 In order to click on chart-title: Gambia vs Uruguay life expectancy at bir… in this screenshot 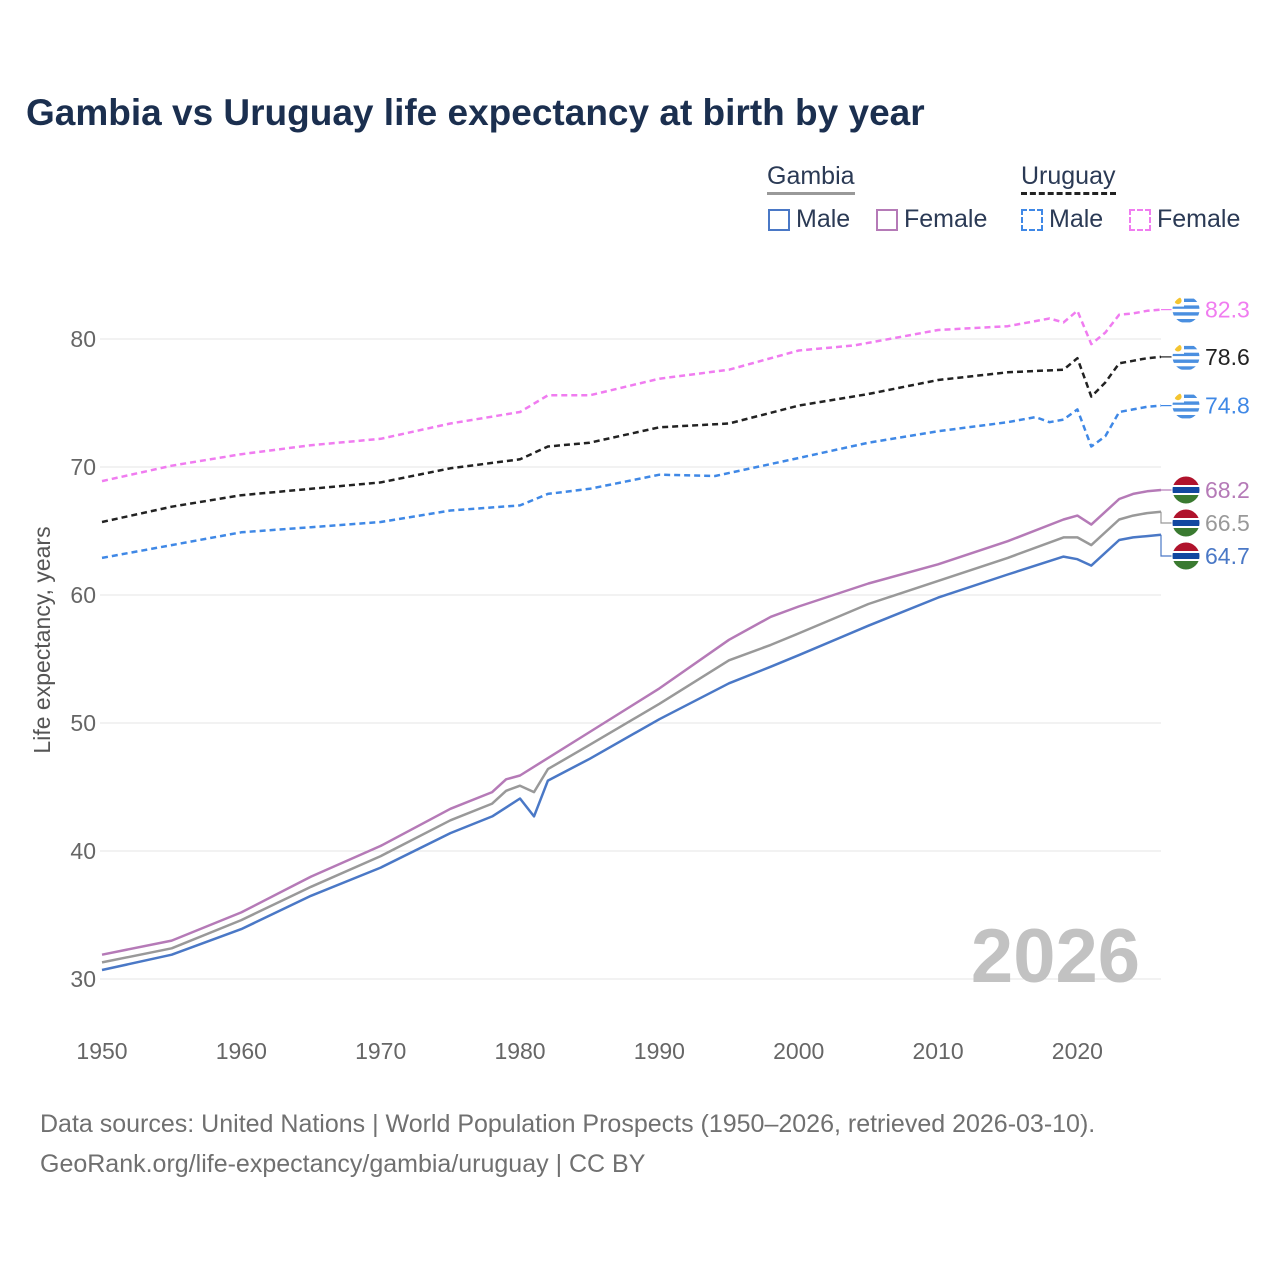, I will do `click(475, 112)`.